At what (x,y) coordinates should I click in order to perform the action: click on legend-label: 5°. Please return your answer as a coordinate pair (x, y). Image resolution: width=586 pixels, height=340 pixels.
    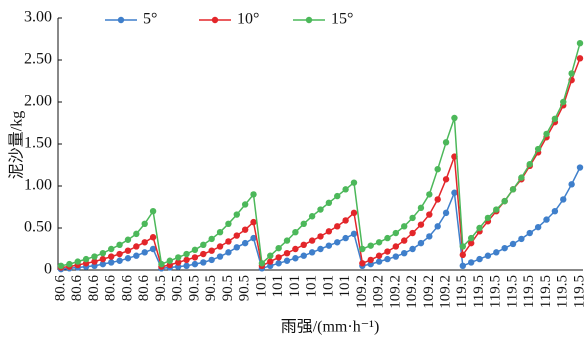
    Looking at the image, I should click on (150, 19).